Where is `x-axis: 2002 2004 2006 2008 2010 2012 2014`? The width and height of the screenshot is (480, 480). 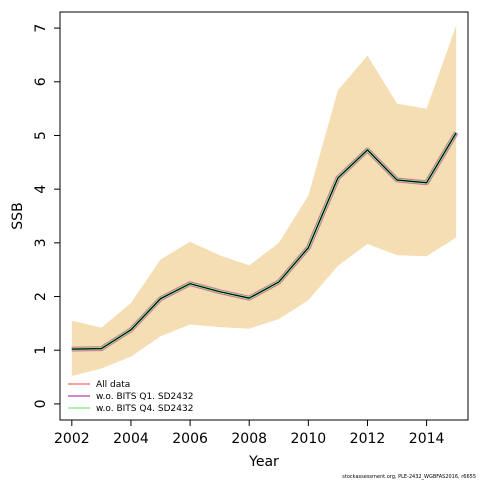 x-axis: 2002 2004 2006 2008 2010 2012 2014 is located at coordinates (249, 433).